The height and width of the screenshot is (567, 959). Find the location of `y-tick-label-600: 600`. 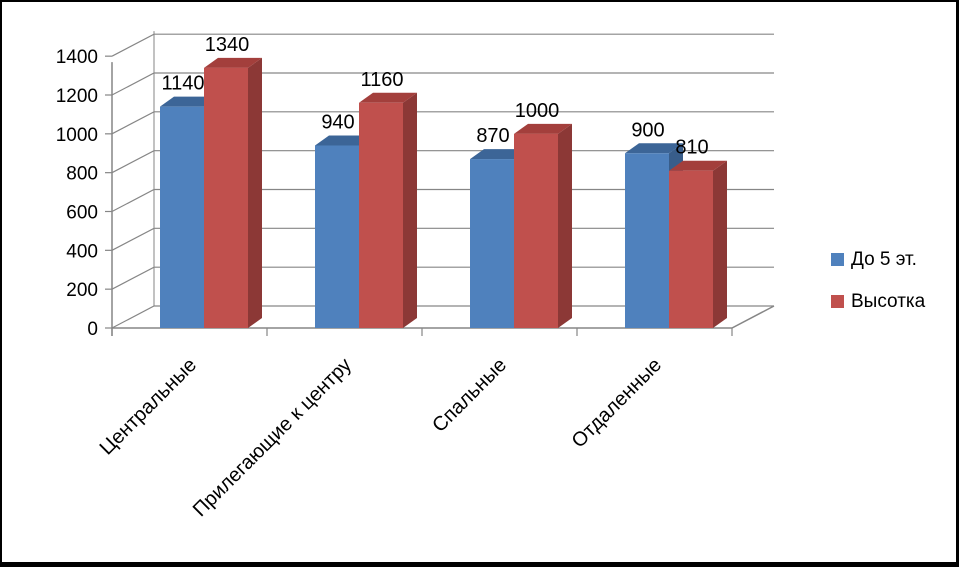

y-tick-label-600: 600 is located at coordinates (82, 213).